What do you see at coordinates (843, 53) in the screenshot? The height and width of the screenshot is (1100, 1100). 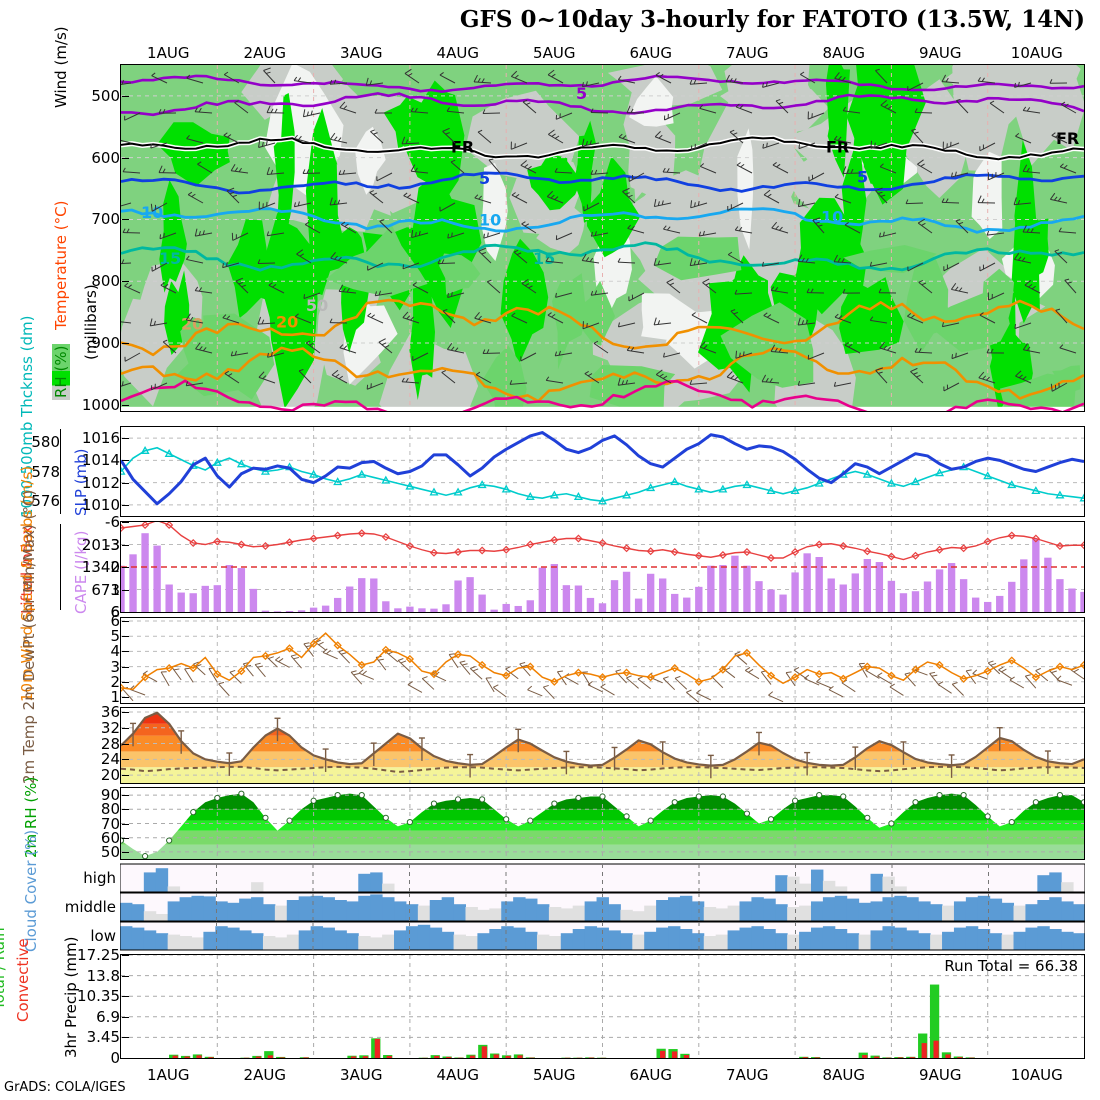 I see `date-label-top: 8AUG` at bounding box center [843, 53].